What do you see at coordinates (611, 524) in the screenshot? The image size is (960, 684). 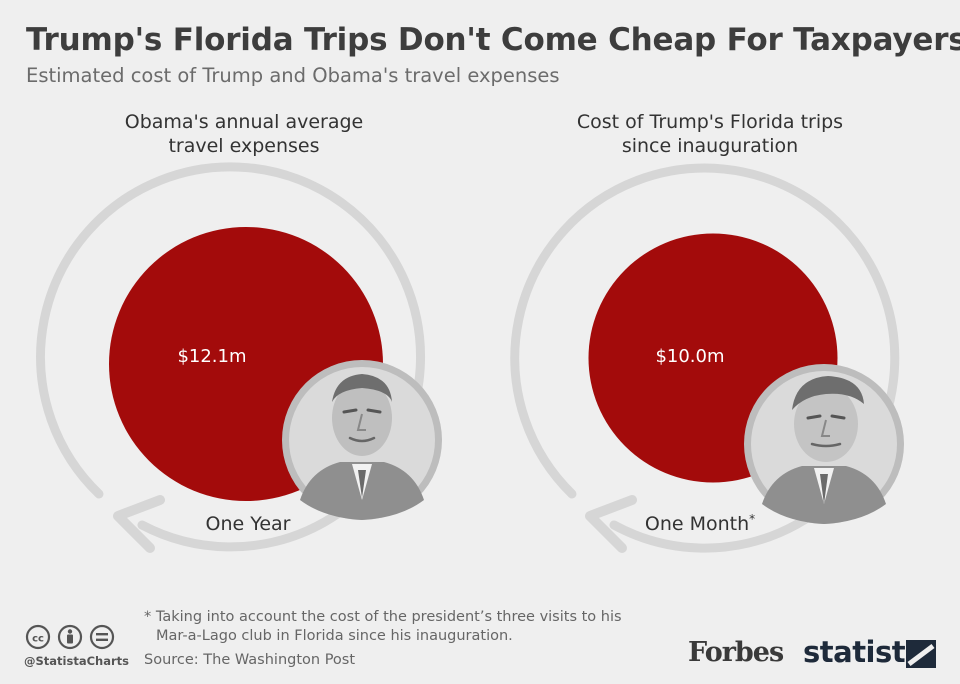 I see `cycle-arrow-trump` at bounding box center [611, 524].